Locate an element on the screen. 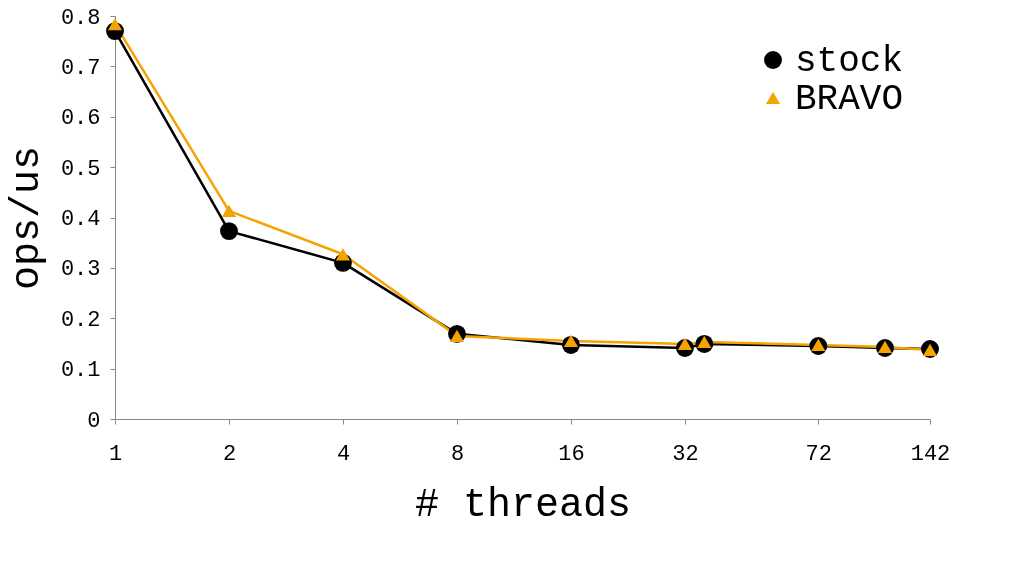  x-tick-label: 8 is located at coordinates (457, 454).